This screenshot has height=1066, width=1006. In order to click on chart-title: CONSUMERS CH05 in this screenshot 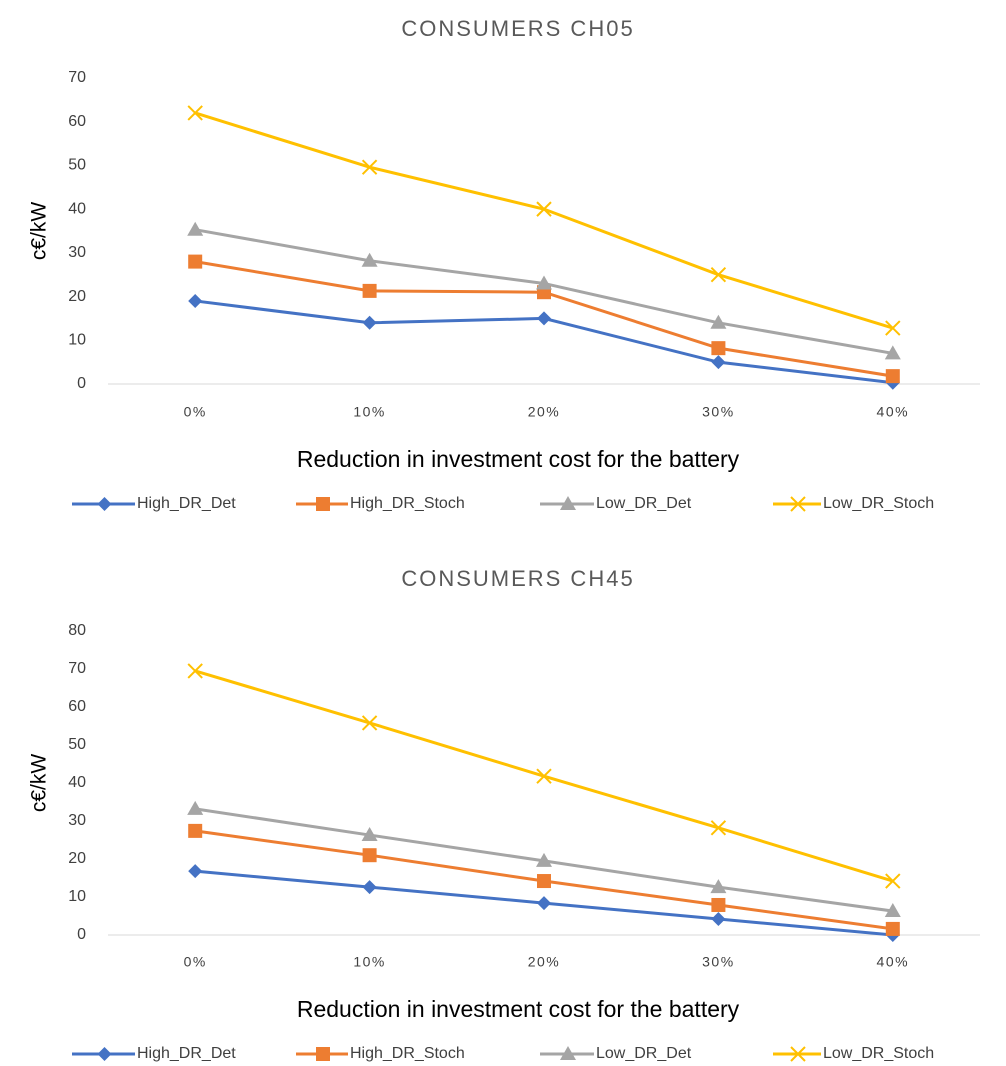, I will do `click(517, 28)`.